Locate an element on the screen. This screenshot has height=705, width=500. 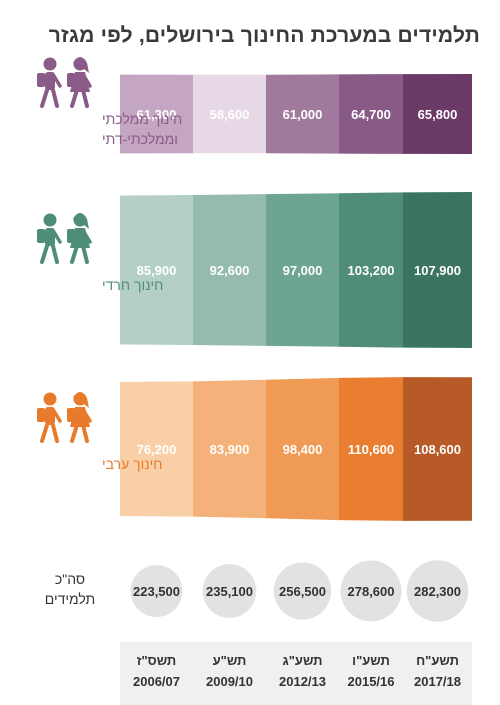
segment-value-label: 85,900 is located at coordinates (157, 270).